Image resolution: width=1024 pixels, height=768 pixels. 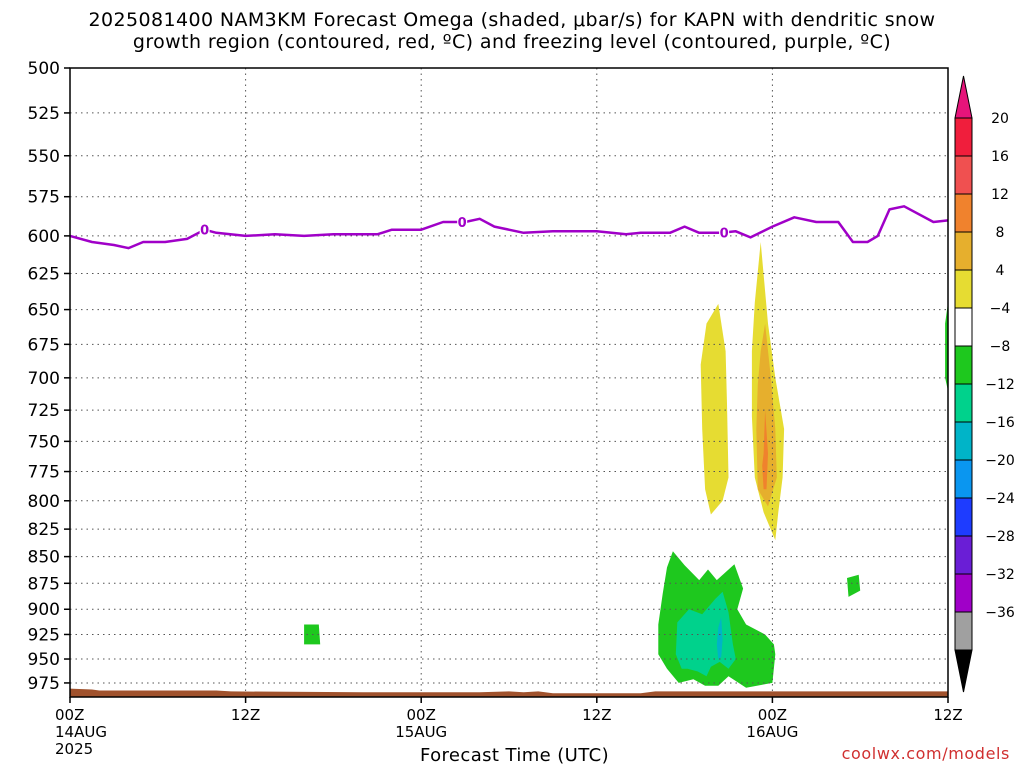 What do you see at coordinates (596, 715) in the screenshot?
I see `x-tick-label-36-0: 12Z` at bounding box center [596, 715].